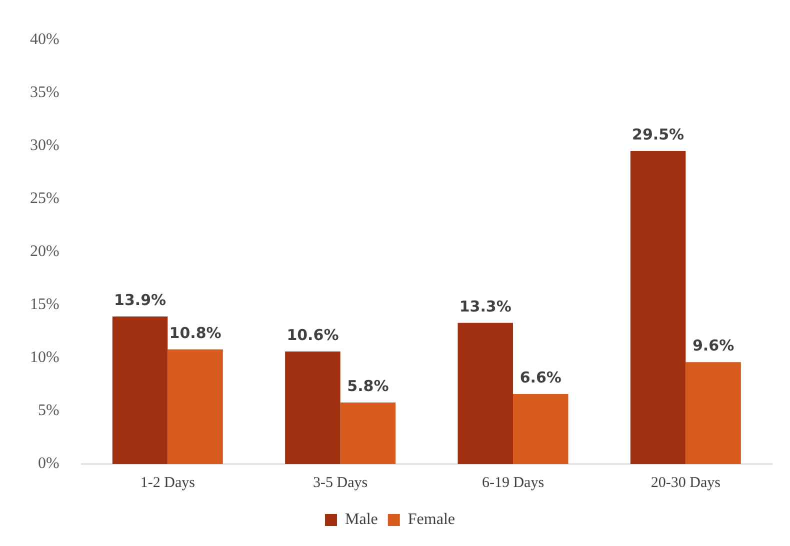 The width and height of the screenshot is (790, 546). What do you see at coordinates (368, 385) in the screenshot?
I see `data-label: 5.8%` at bounding box center [368, 385].